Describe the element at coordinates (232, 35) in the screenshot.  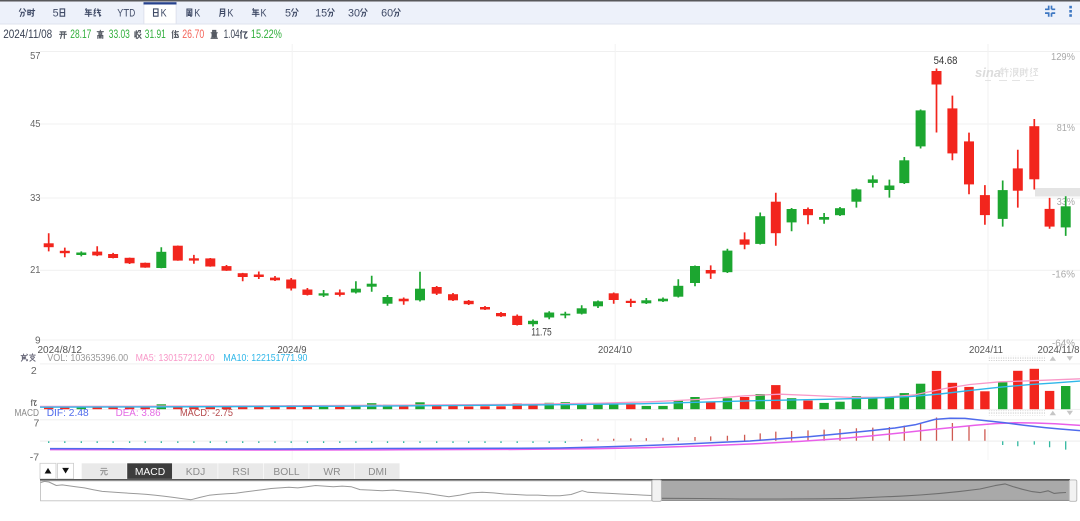
I see `svg-text: 1.04` at that location.